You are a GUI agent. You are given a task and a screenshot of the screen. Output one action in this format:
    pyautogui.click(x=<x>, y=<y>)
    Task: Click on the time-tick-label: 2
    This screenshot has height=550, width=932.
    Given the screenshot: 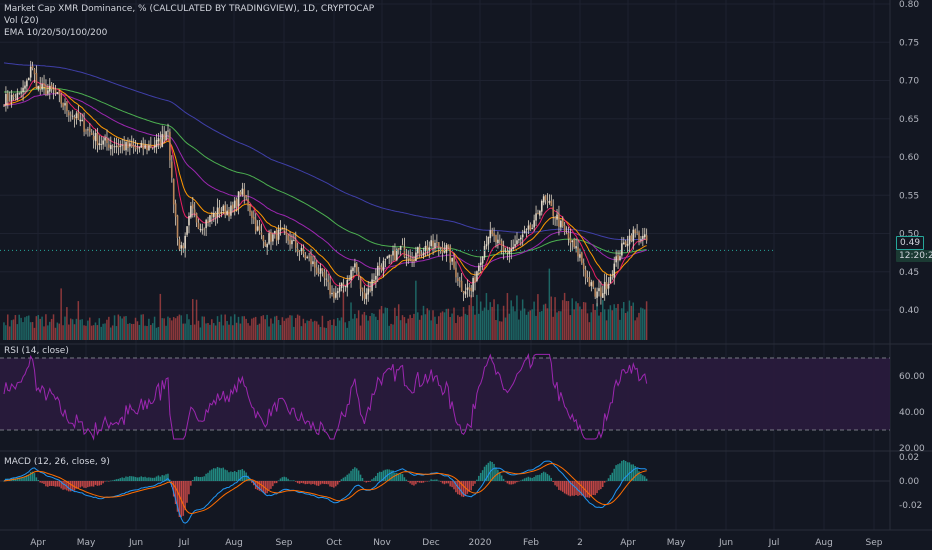 What is the action you would take?
    pyautogui.click(x=580, y=543)
    